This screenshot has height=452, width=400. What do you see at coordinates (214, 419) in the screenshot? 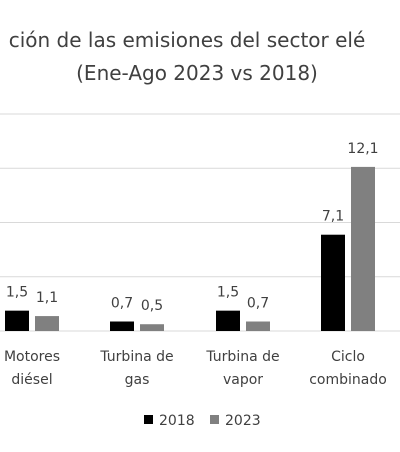
I see `legend-swatch-2023` at bounding box center [214, 419].